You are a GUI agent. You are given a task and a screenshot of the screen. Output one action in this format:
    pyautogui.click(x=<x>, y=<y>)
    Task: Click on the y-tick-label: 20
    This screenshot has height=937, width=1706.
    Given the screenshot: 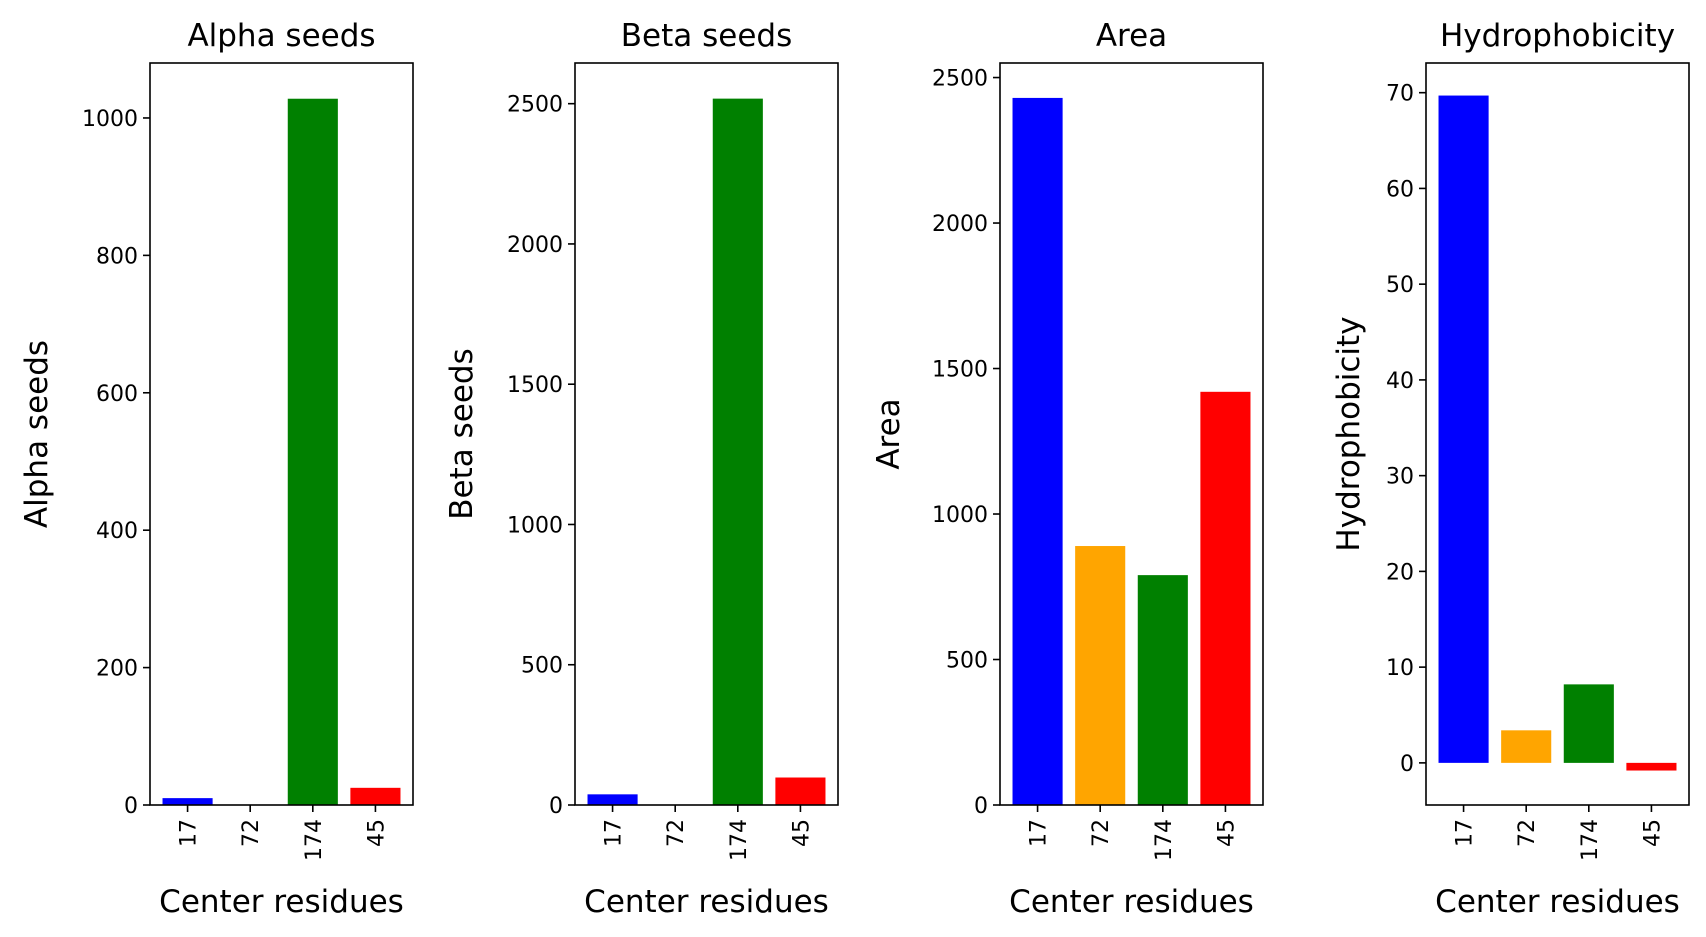 What is the action you would take?
    pyautogui.click(x=1400, y=572)
    